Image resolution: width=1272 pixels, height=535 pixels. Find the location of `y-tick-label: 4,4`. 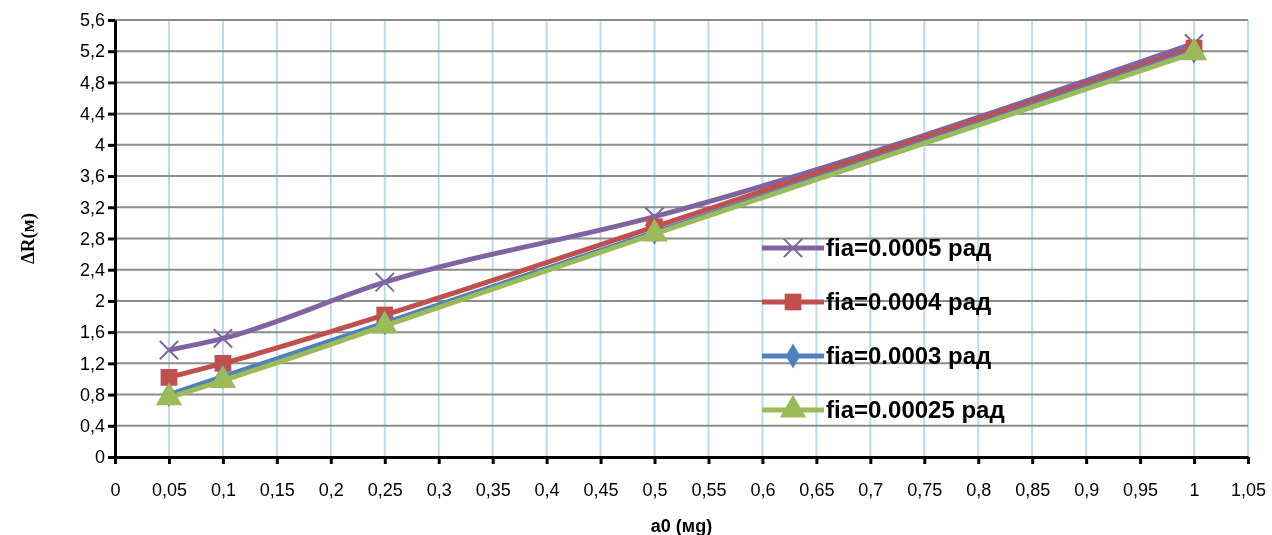

y-tick-label: 4,4 is located at coordinates (92, 113).